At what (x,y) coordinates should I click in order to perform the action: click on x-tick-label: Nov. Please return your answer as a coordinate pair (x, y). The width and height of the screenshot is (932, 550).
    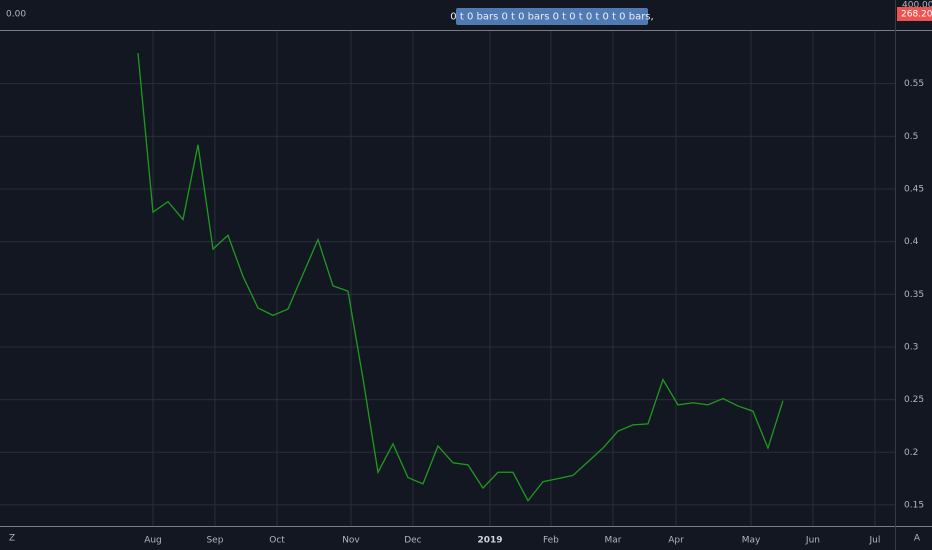
    Looking at the image, I should click on (351, 541).